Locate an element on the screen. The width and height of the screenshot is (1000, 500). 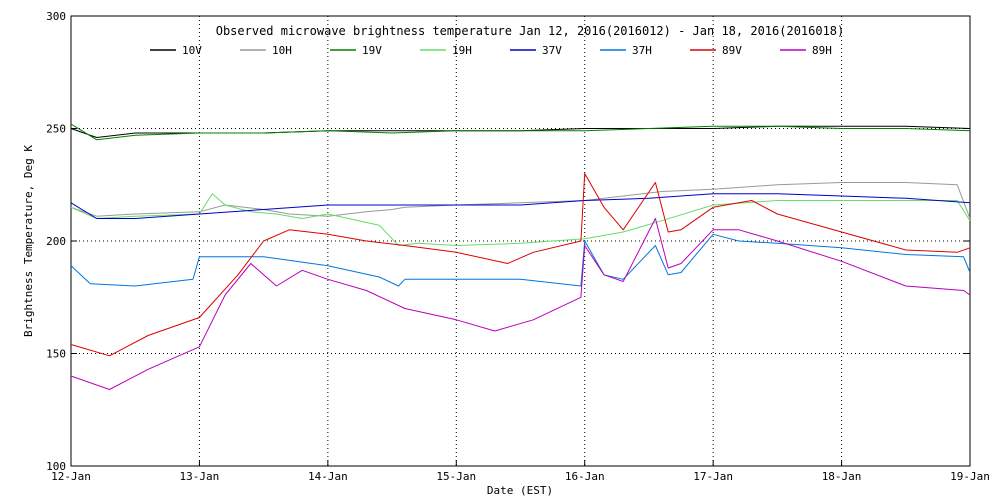
legend: 10V 10H 19V 19H 37V 37H 89V 89H is located at coordinates (491, 50).